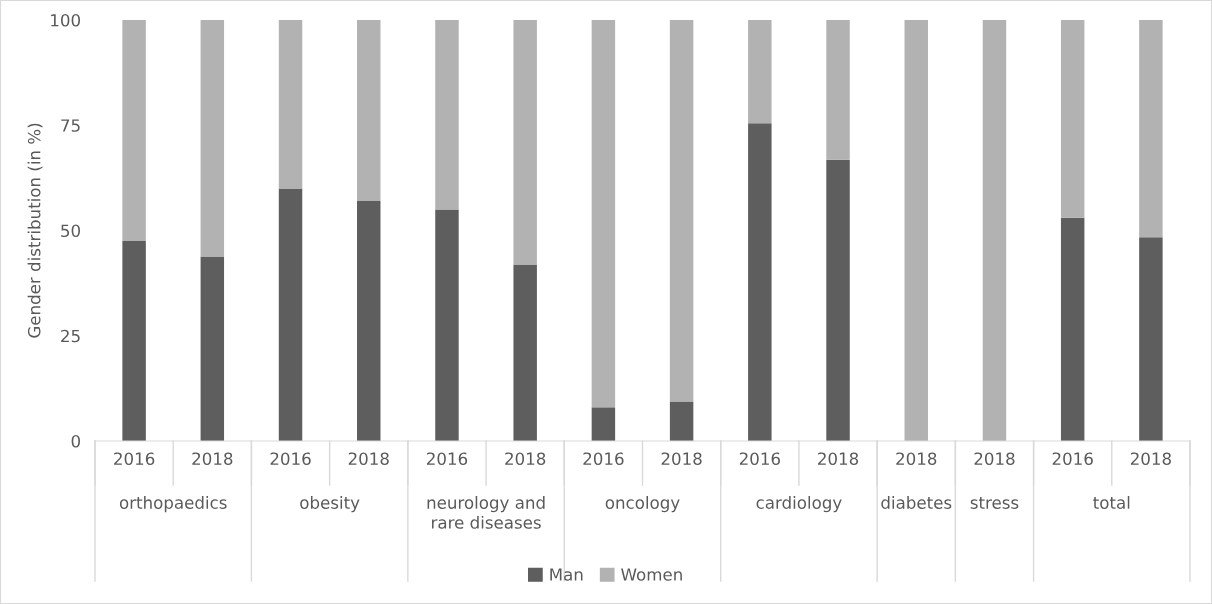 This screenshot has height=604, width=1212. What do you see at coordinates (916, 502) in the screenshot?
I see `text: diabetes` at bounding box center [916, 502].